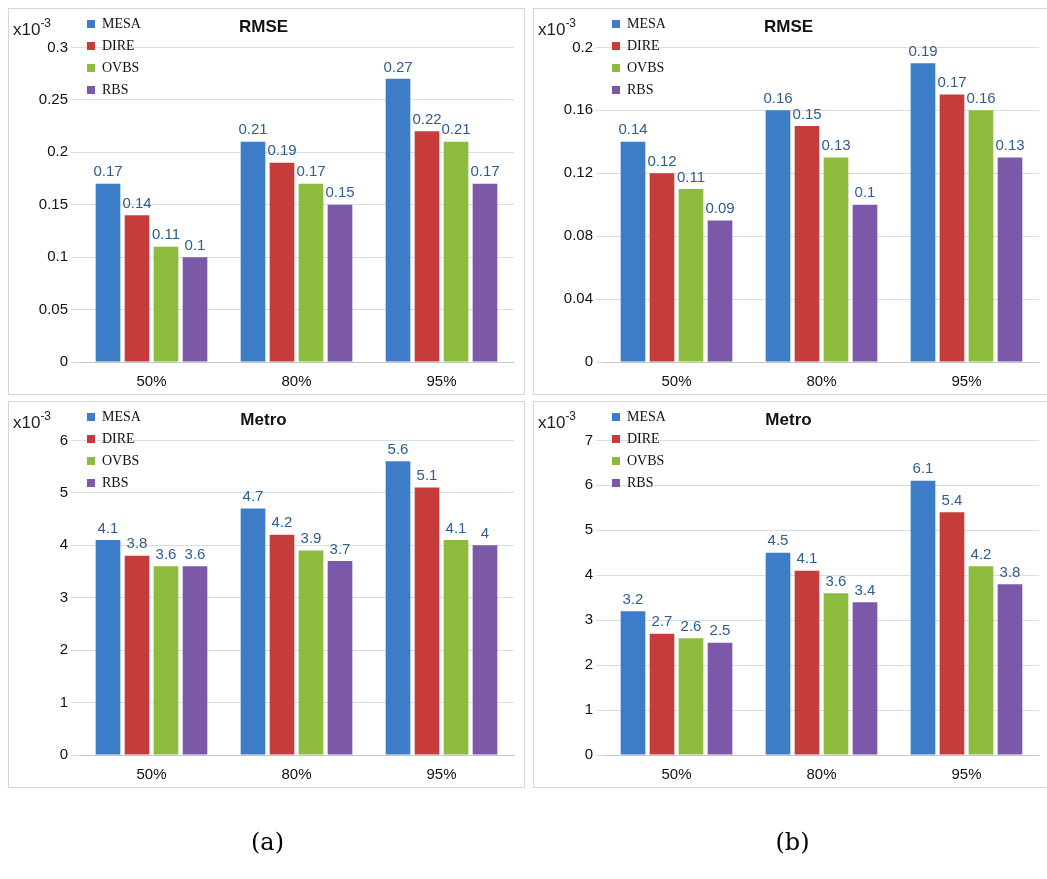 This screenshot has height=879, width=1047. What do you see at coordinates (981, 97) in the screenshot?
I see `data-label: 0.16` at bounding box center [981, 97].